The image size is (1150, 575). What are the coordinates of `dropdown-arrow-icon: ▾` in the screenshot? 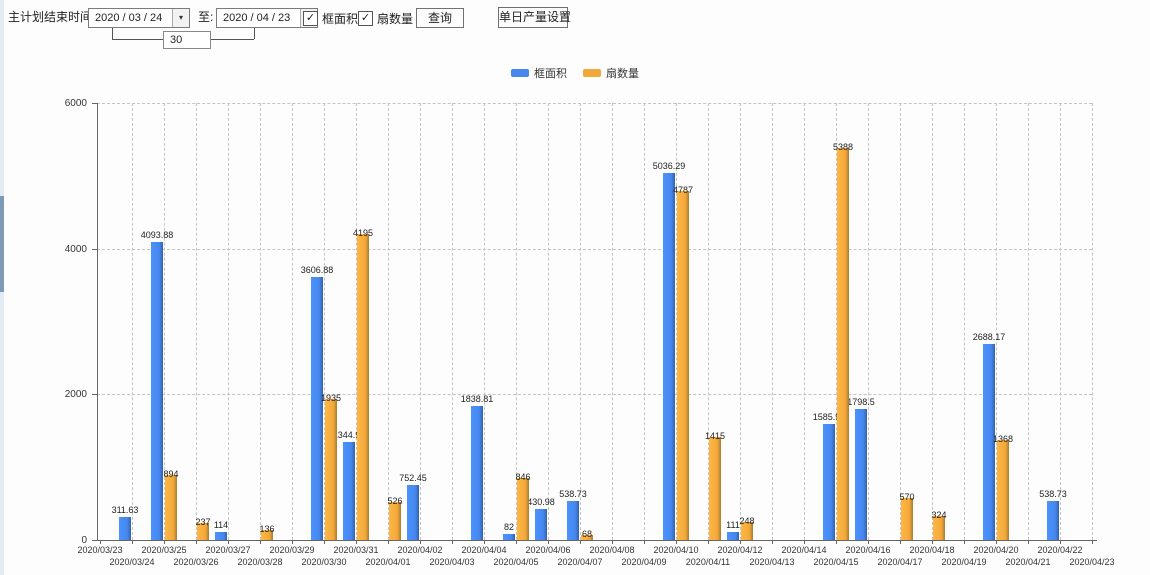 It's located at (180, 18).